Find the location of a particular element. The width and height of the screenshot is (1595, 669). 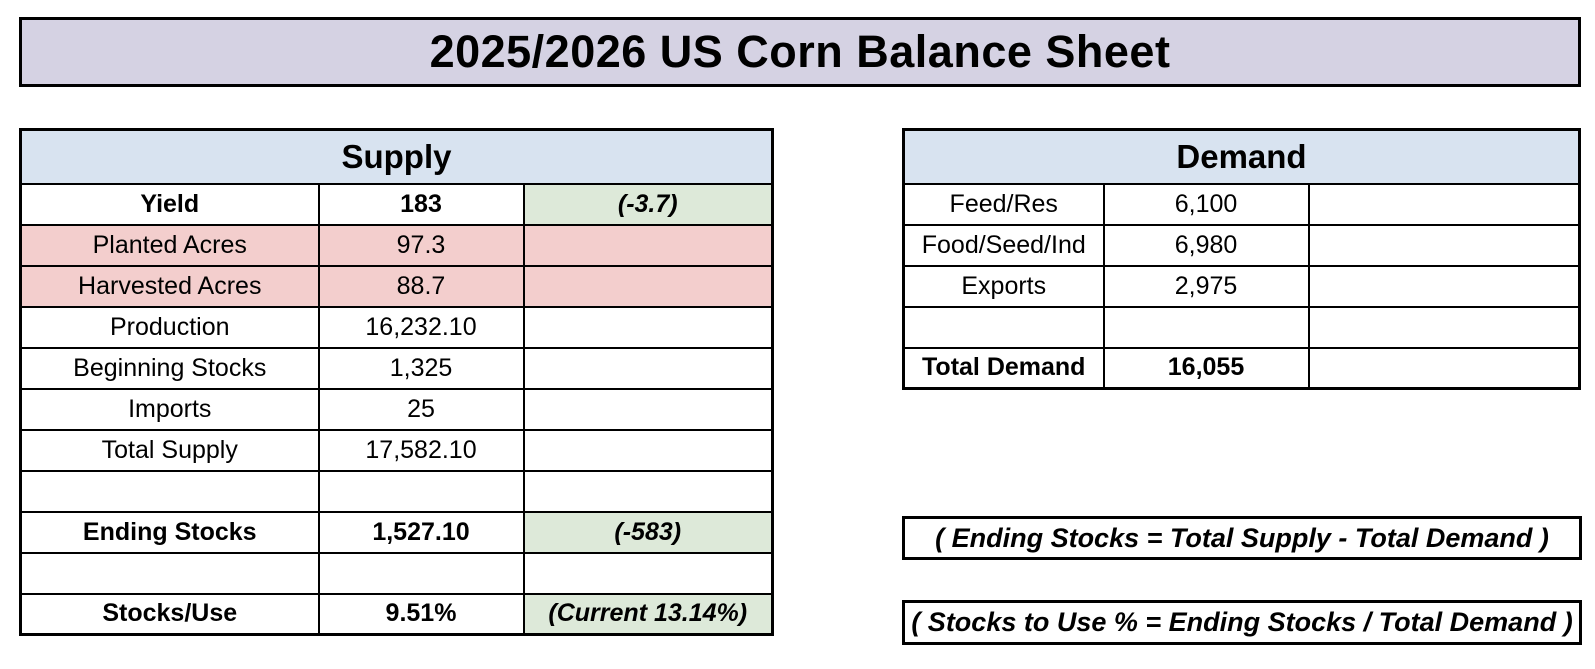

table-header-row: Demand is located at coordinates (1241, 156).